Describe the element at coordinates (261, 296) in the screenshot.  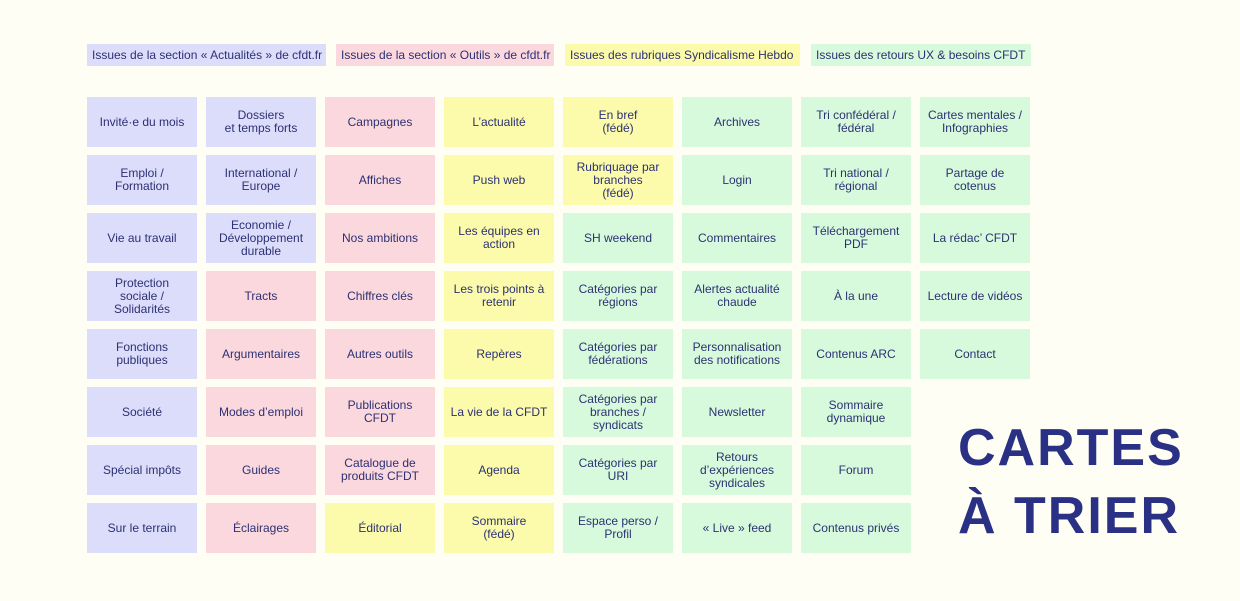
I see `sort-card: Tracts` at that location.